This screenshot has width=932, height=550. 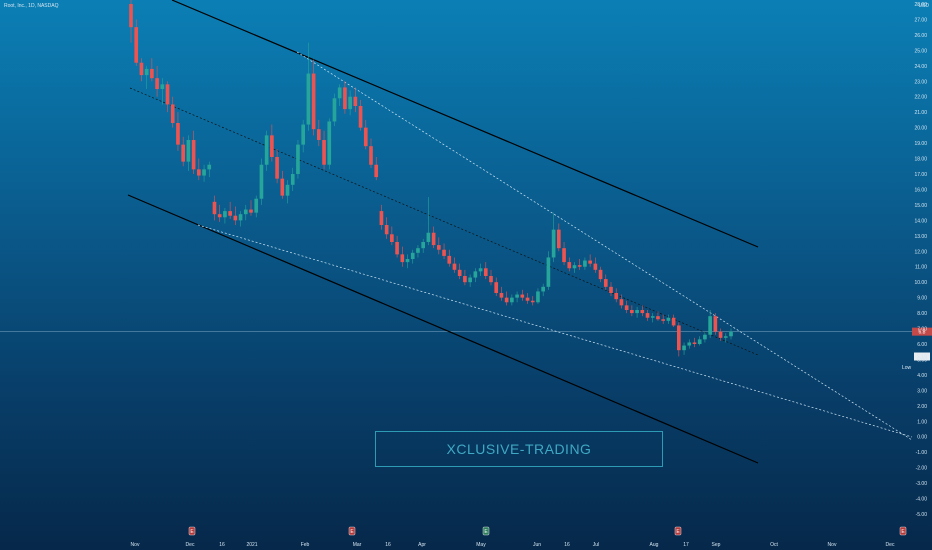 I want to click on y-tick-label: 2.00, so click(x=922, y=407).